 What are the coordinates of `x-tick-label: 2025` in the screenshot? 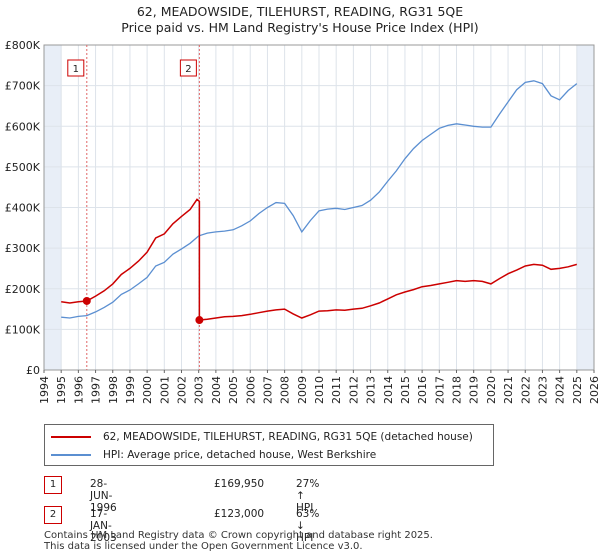 It's located at (577, 390).